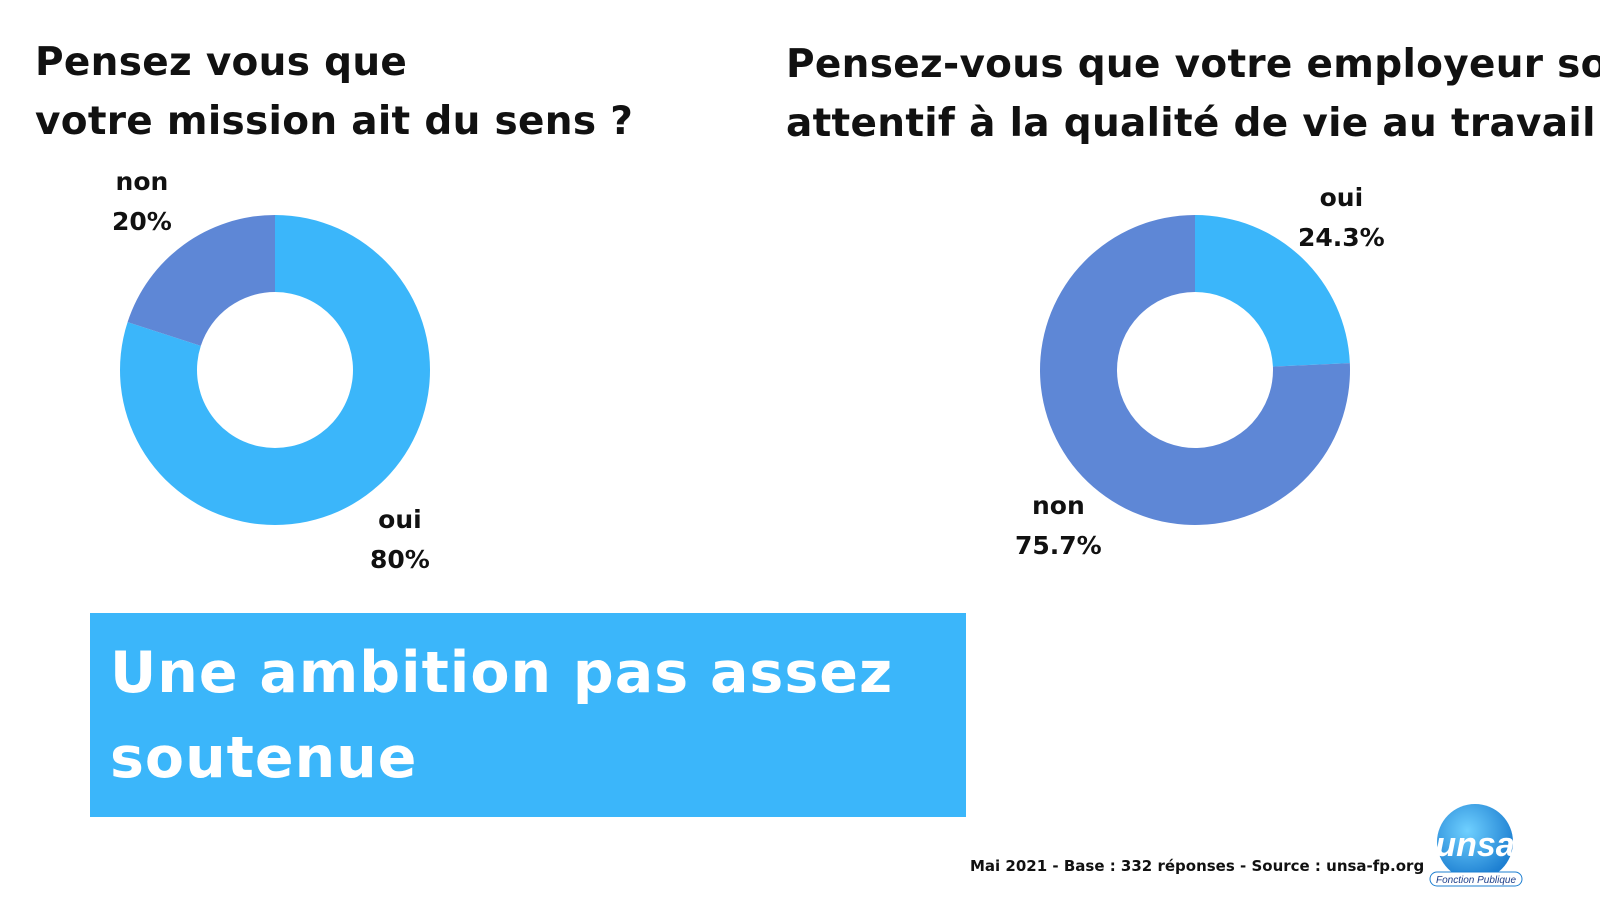  What do you see at coordinates (502, 715) in the screenshot?
I see `headline-text: Une ambition pas assez soutenue` at bounding box center [502, 715].